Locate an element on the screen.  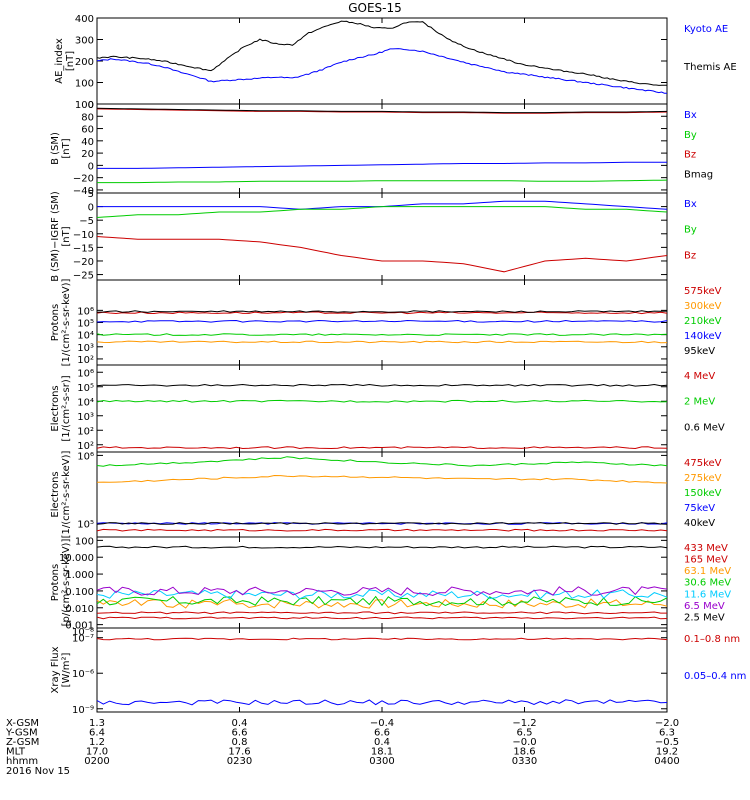
y-axis-label: Xray Flux [W/m²] is located at coordinates (61, 669).